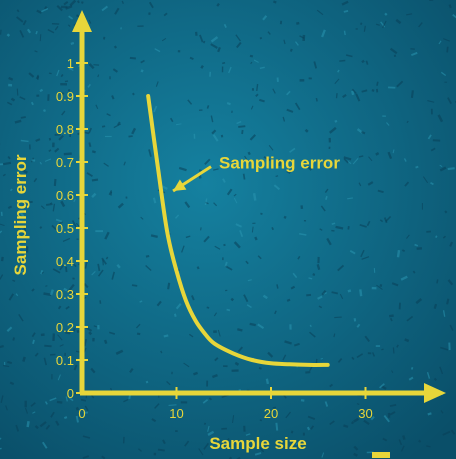 This screenshot has height=459, width=456. Describe the element at coordinates (70, 63) in the screenshot. I see `y-tick-label: 1` at that location.